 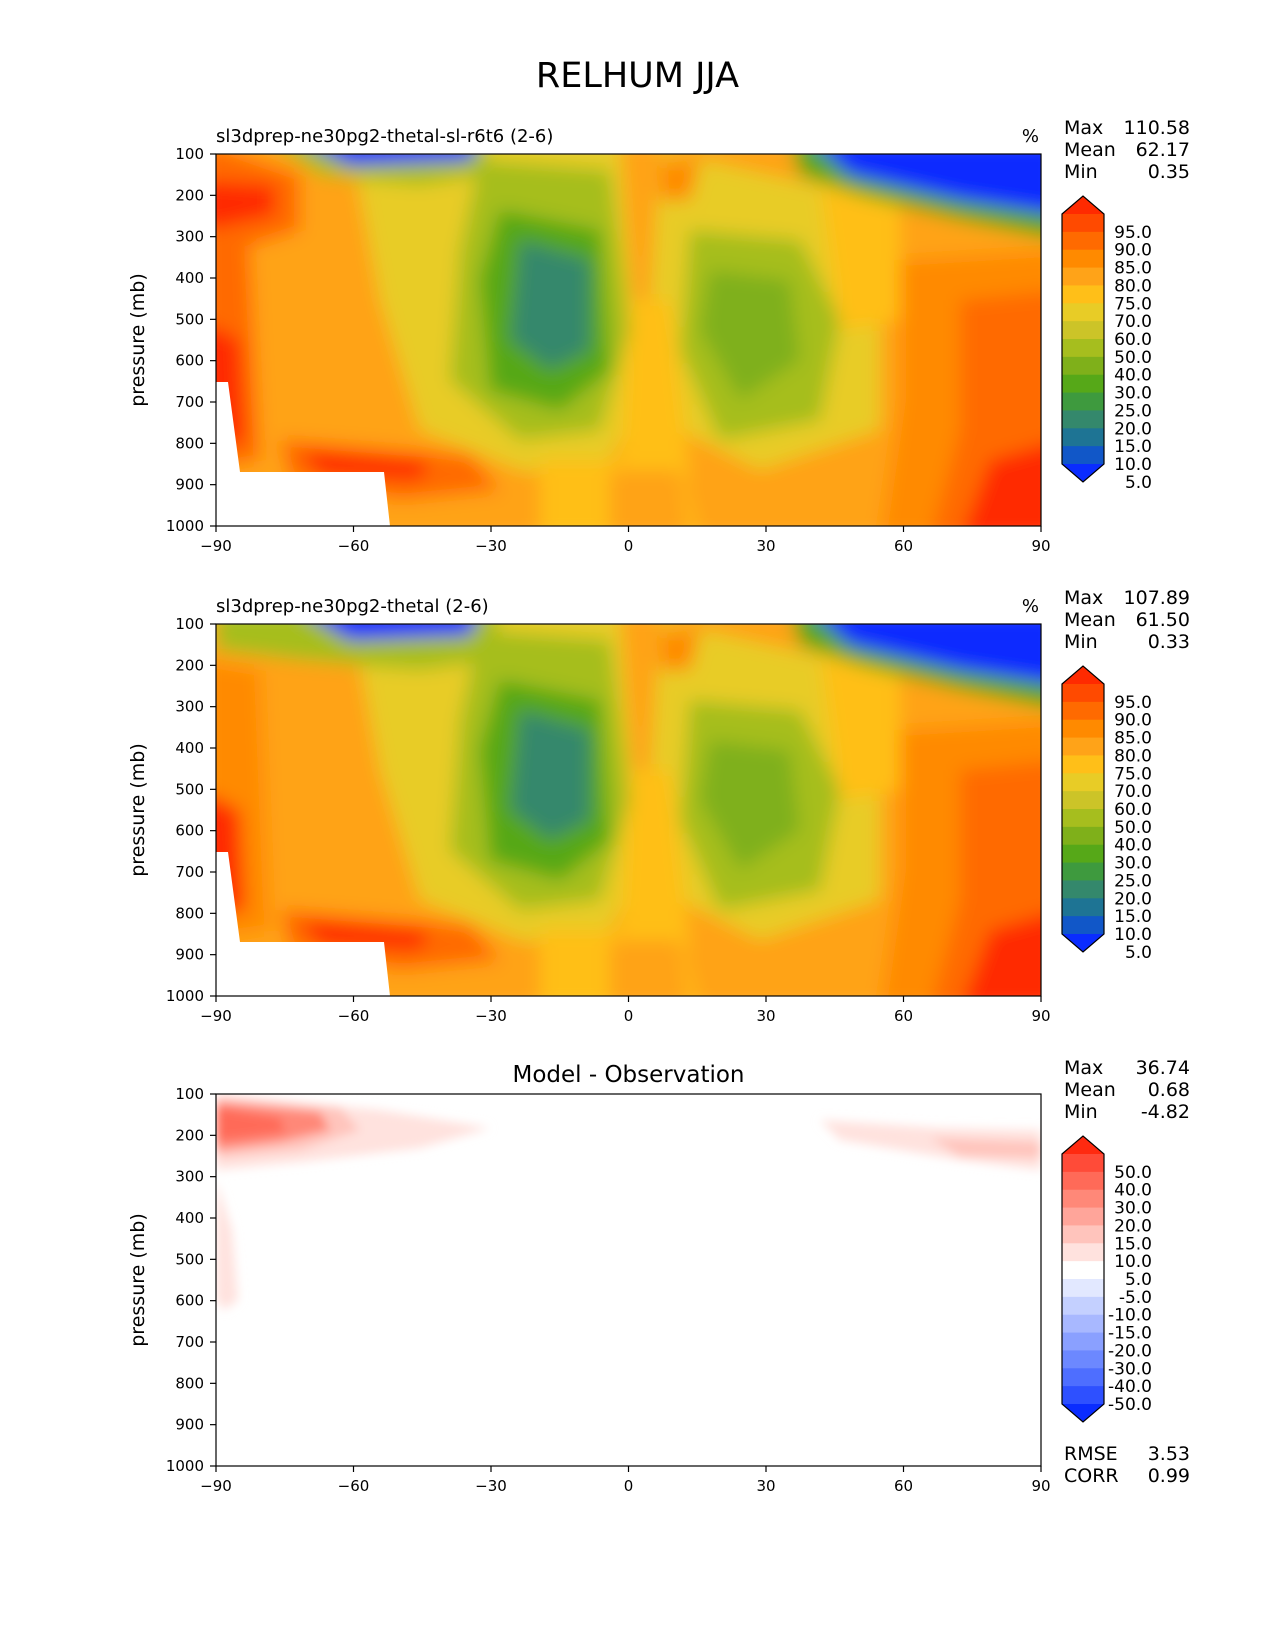 What do you see at coordinates (637, 76) in the screenshot?
I see `figure-title: RELHUM JJA` at bounding box center [637, 76].